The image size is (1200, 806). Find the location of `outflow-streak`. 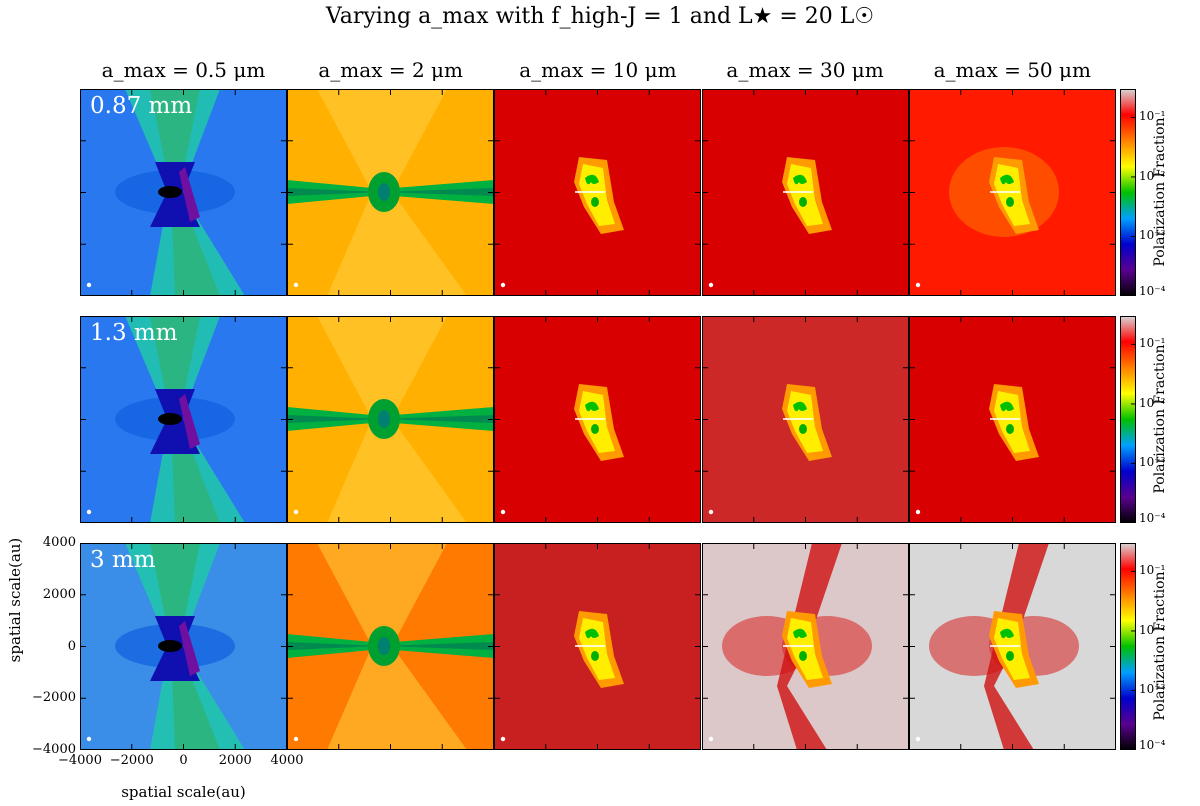

outflow-streak is located at coordinates (1016, 646).